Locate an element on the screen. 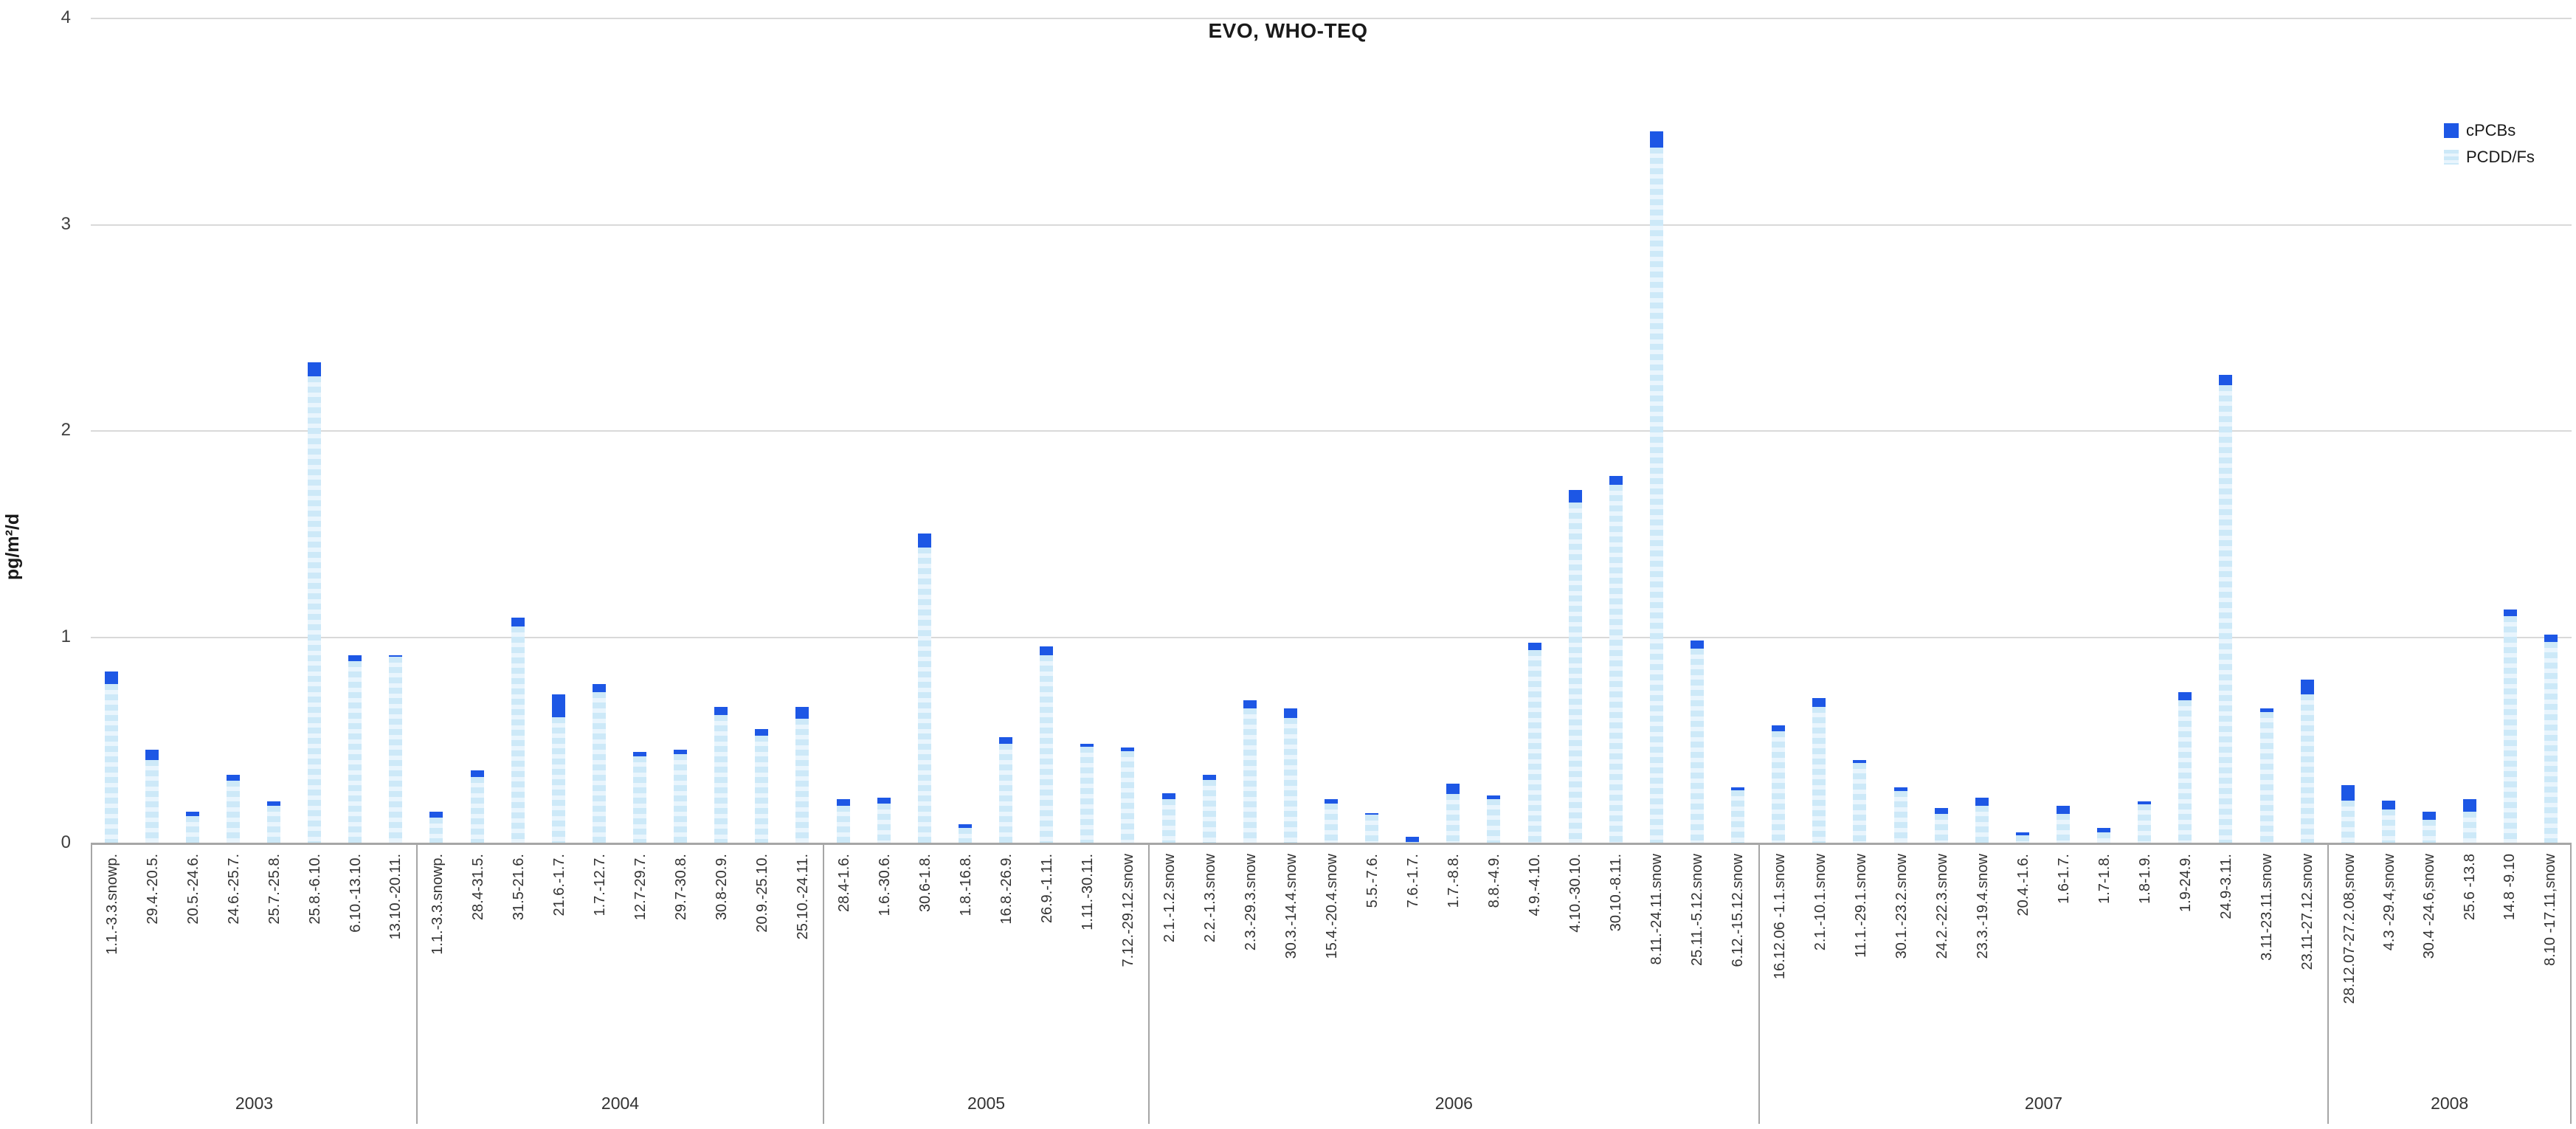 The width and height of the screenshot is (2576, 1129). category-label-slot: 16.12.06 -1.1.snow is located at coordinates (1780, 964).